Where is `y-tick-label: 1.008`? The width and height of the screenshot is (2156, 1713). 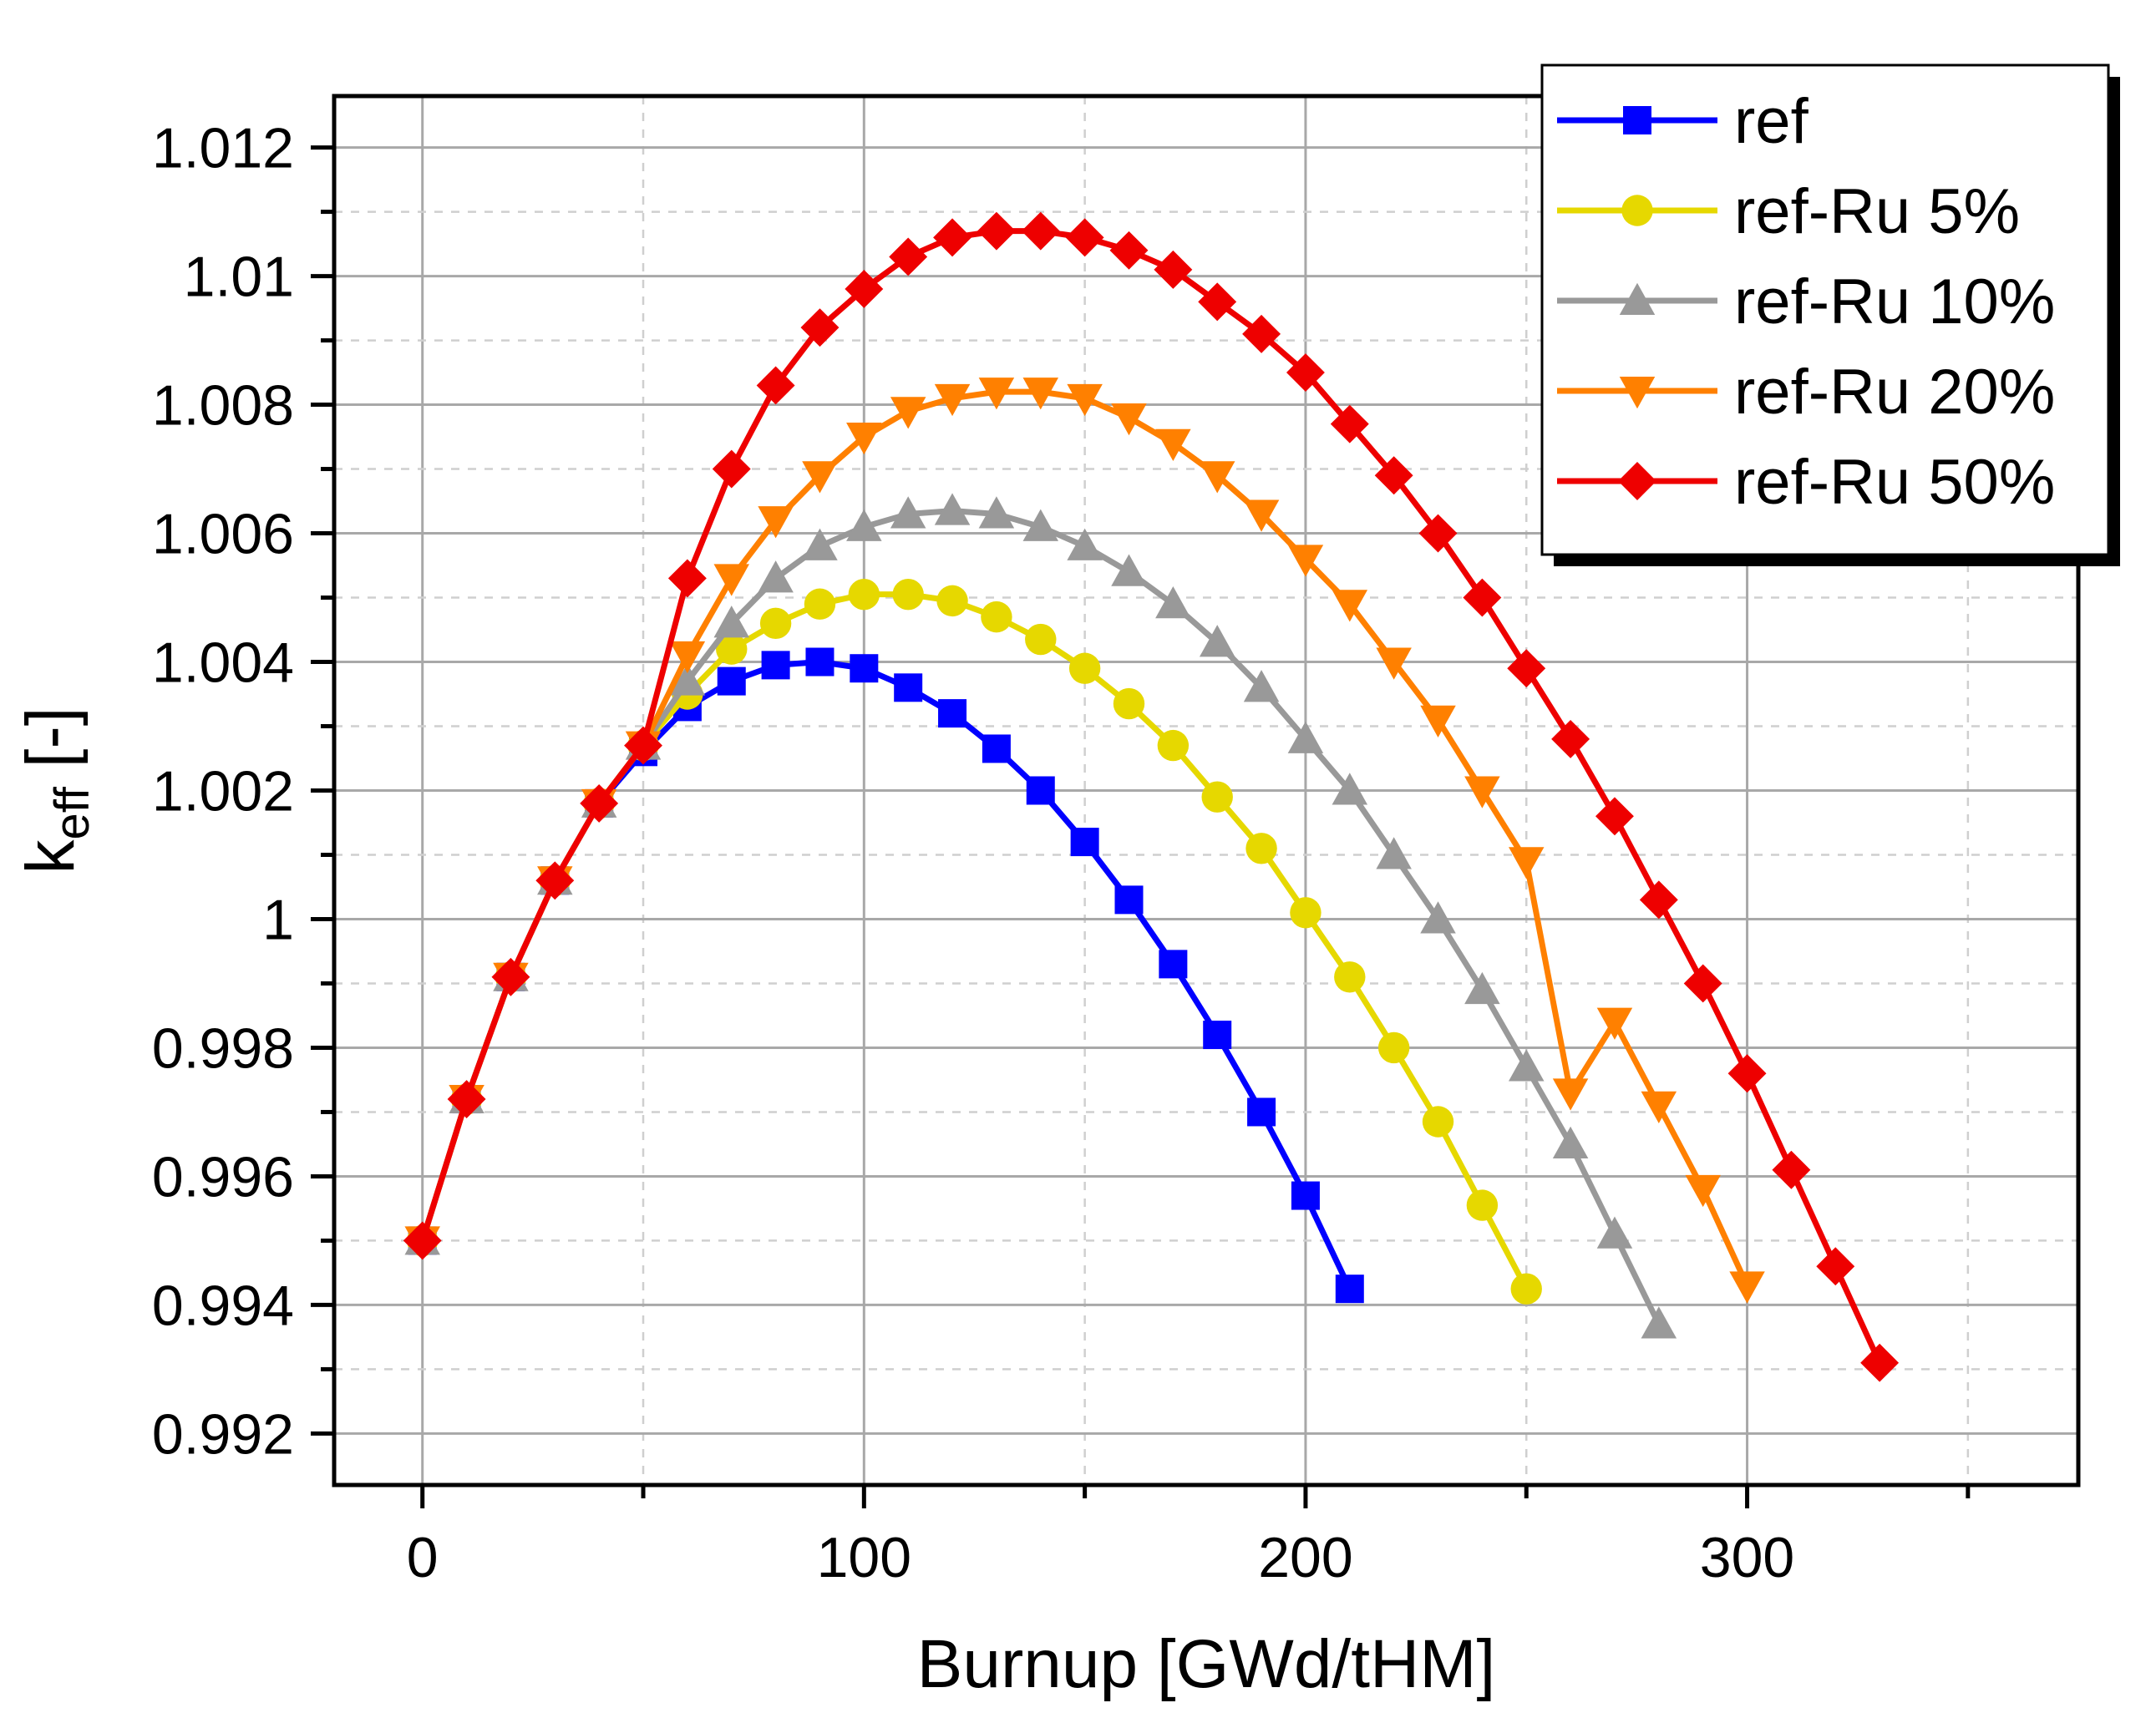
y-tick-label: 1.008 is located at coordinates (223, 406).